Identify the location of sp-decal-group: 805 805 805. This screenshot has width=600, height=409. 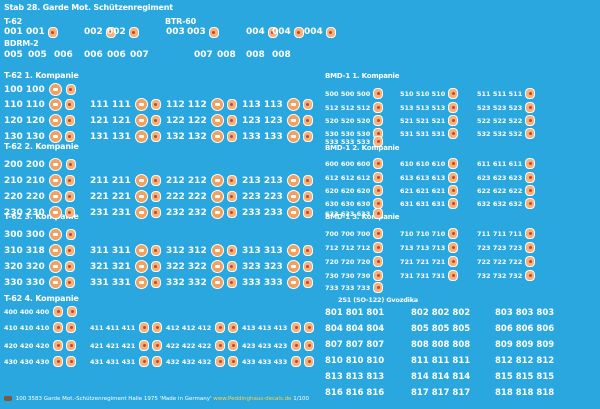
(440, 329).